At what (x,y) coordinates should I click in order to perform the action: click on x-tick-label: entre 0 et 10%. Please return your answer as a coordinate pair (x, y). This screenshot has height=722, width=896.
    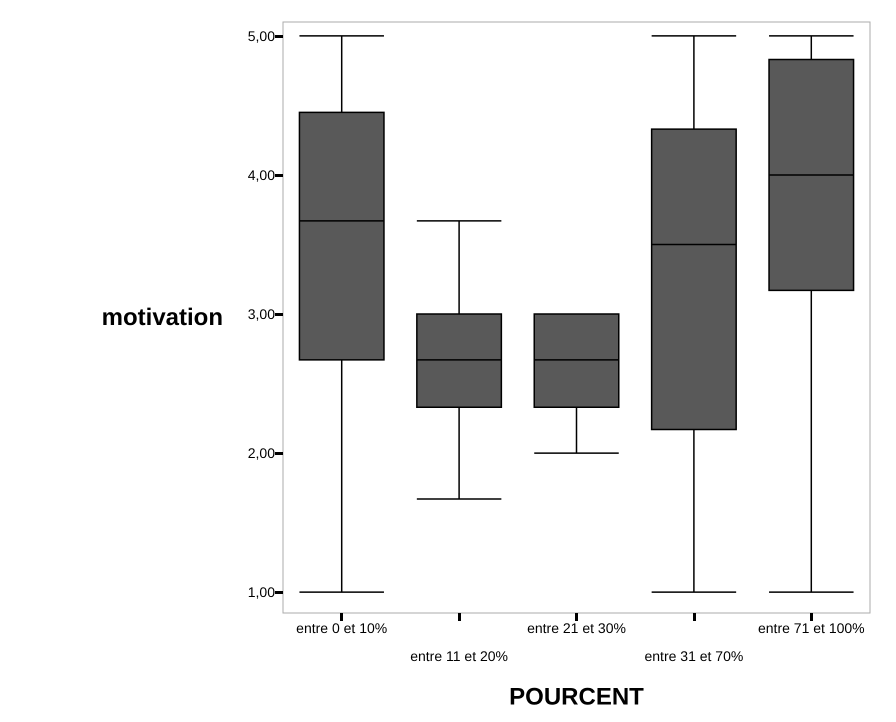
    Looking at the image, I should click on (342, 628).